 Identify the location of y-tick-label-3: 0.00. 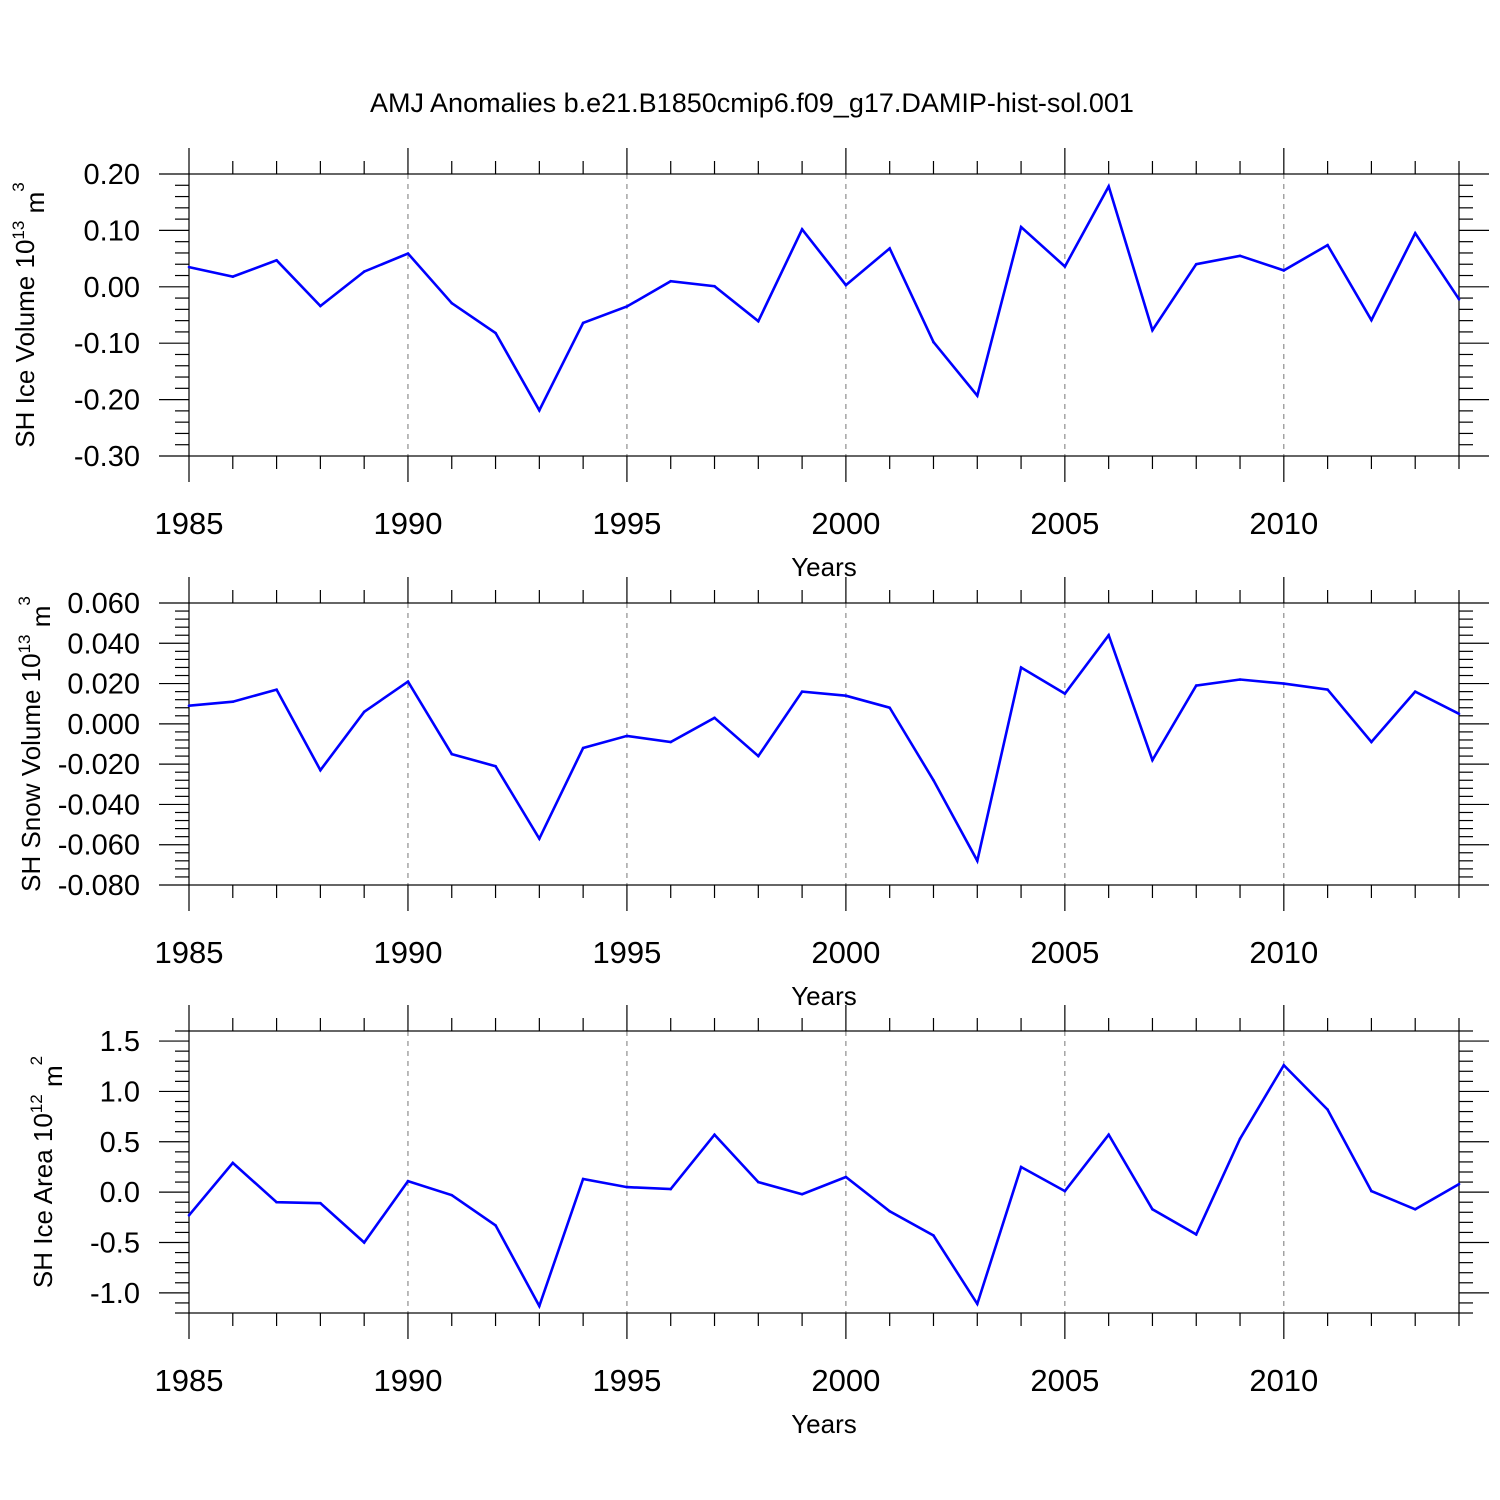
(112, 288).